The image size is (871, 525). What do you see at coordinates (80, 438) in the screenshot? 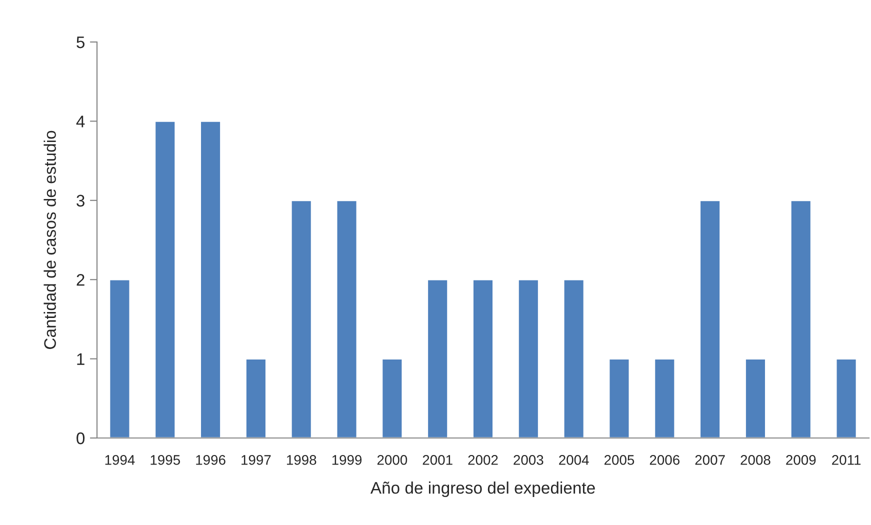
I see `y-tick-label: 0` at bounding box center [80, 438].